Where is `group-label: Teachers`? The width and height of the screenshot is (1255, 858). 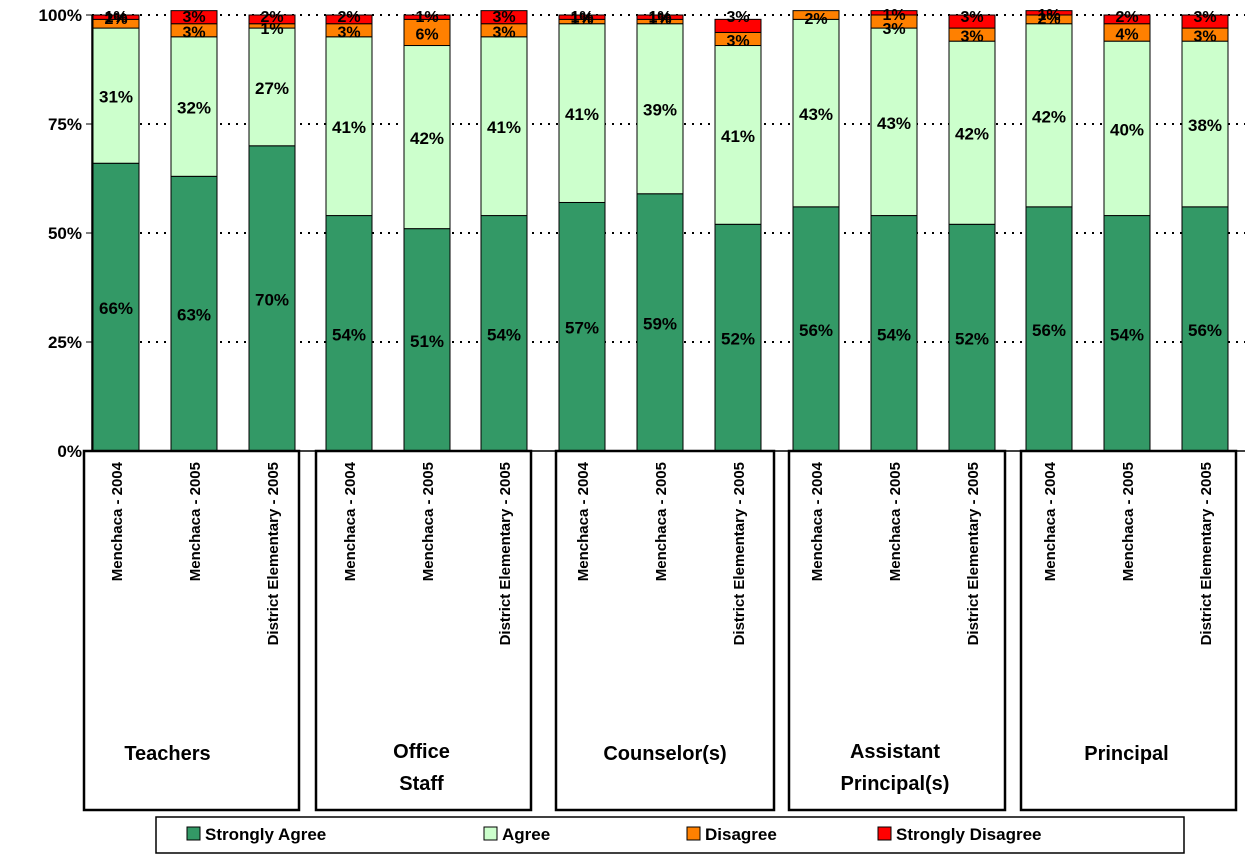 group-label: Teachers is located at coordinates (167, 754).